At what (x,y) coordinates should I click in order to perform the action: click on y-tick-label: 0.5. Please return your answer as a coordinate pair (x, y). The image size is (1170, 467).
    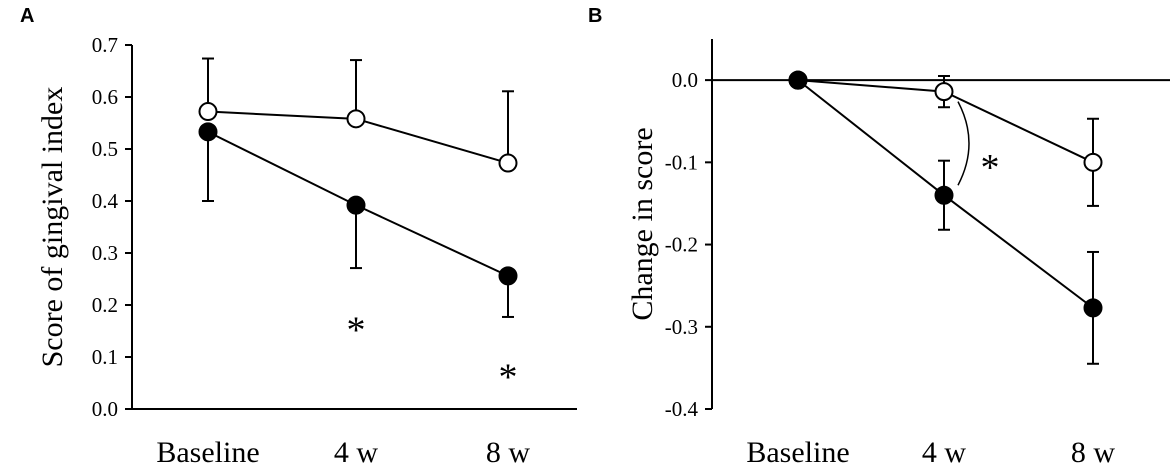
    Looking at the image, I should click on (105, 149).